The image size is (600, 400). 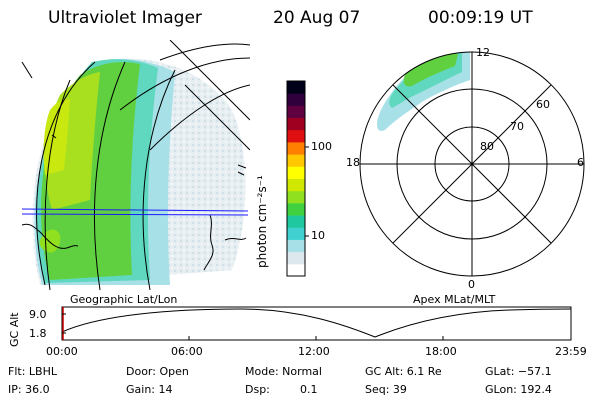 I want to click on intensity-colorbar, so click(x=297, y=178).